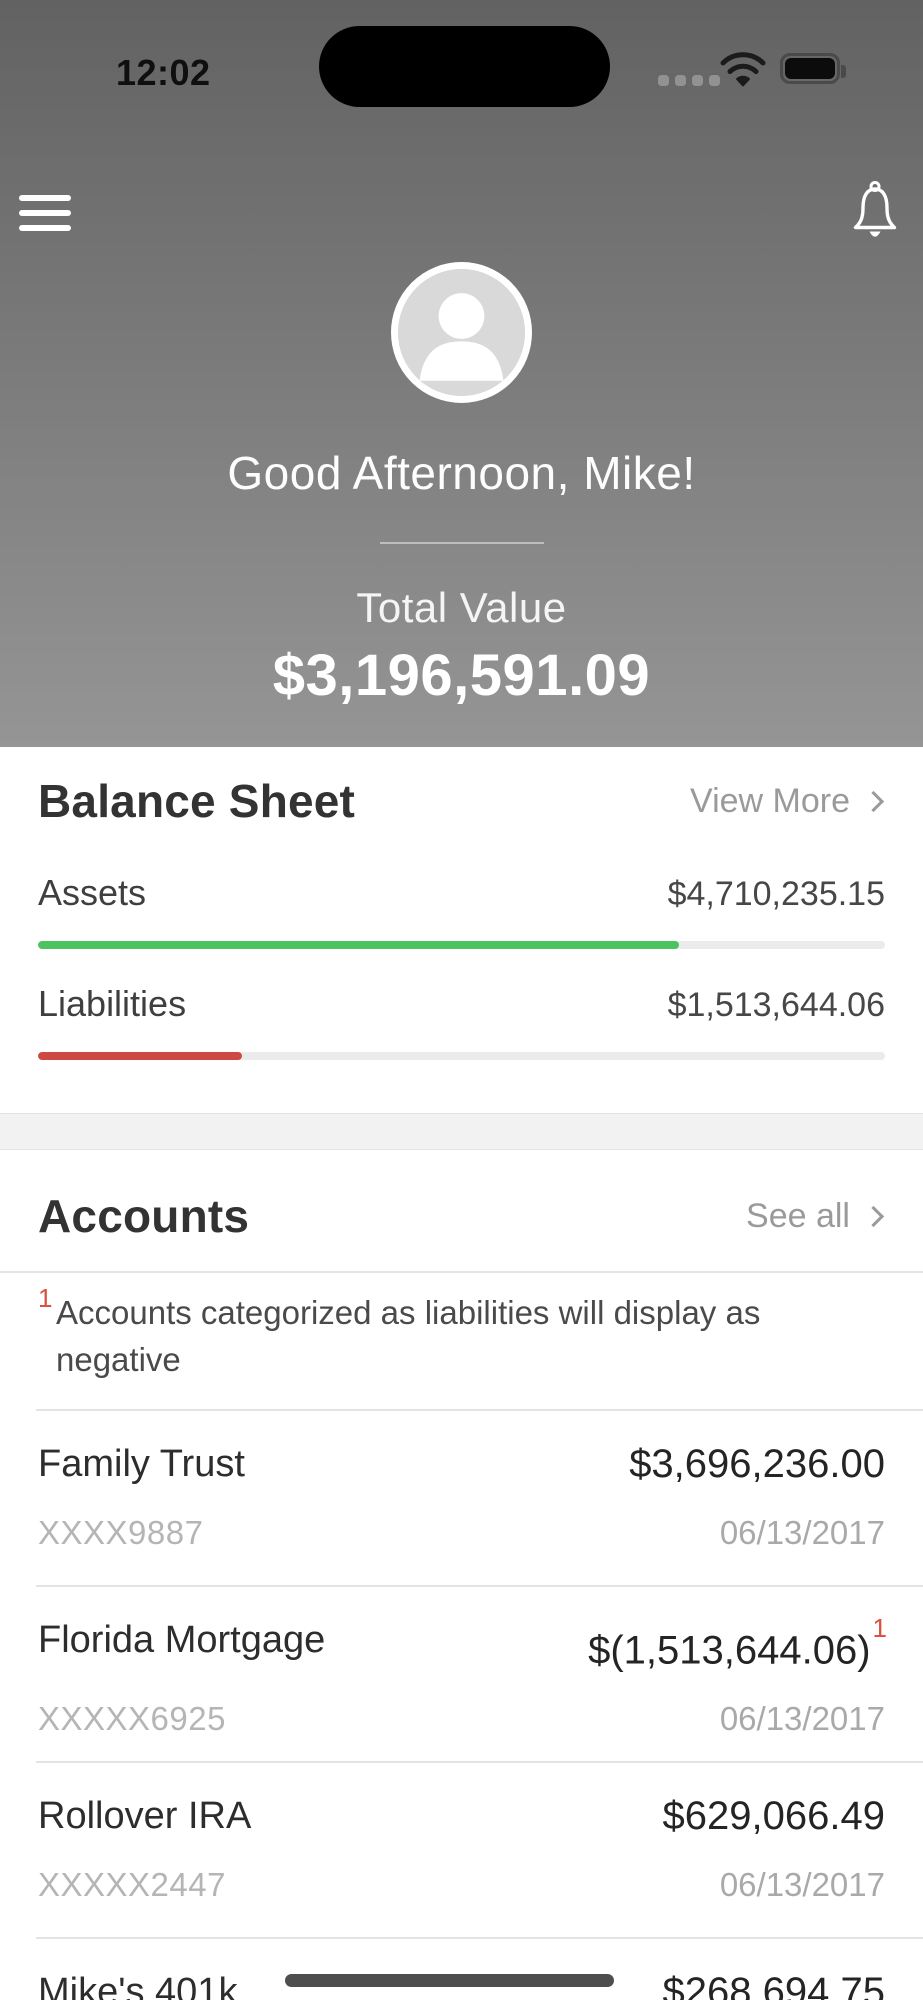 Image resolution: width=923 pixels, height=2000 pixels. Describe the element at coordinates (770, 801) in the screenshot. I see `view-more-label: View More` at that location.